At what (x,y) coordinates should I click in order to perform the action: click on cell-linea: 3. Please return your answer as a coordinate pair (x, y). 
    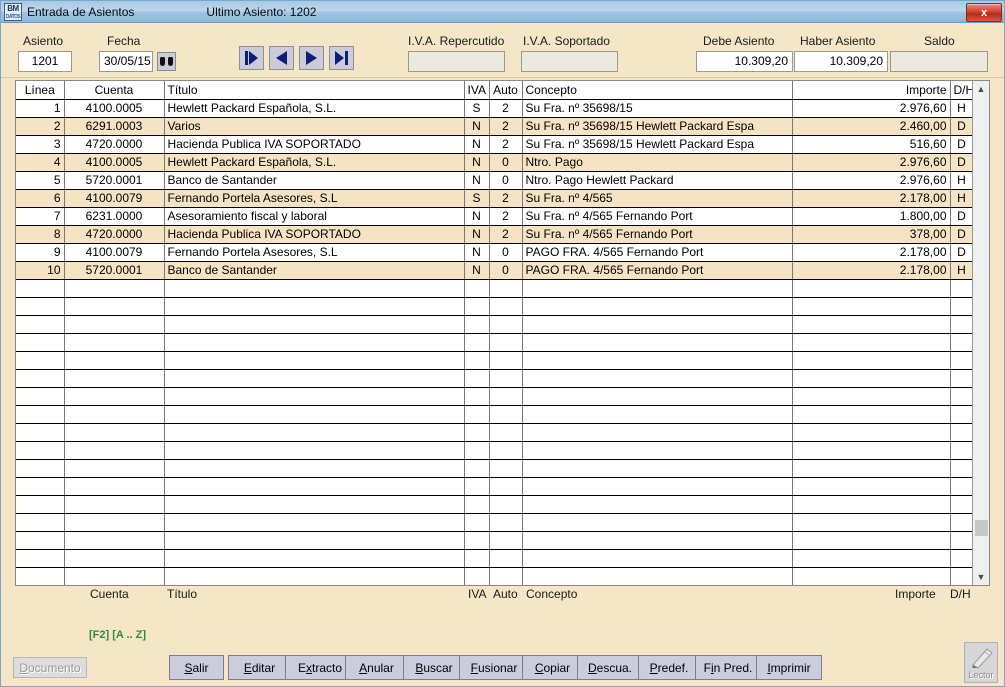
    Looking at the image, I should click on (40, 144).